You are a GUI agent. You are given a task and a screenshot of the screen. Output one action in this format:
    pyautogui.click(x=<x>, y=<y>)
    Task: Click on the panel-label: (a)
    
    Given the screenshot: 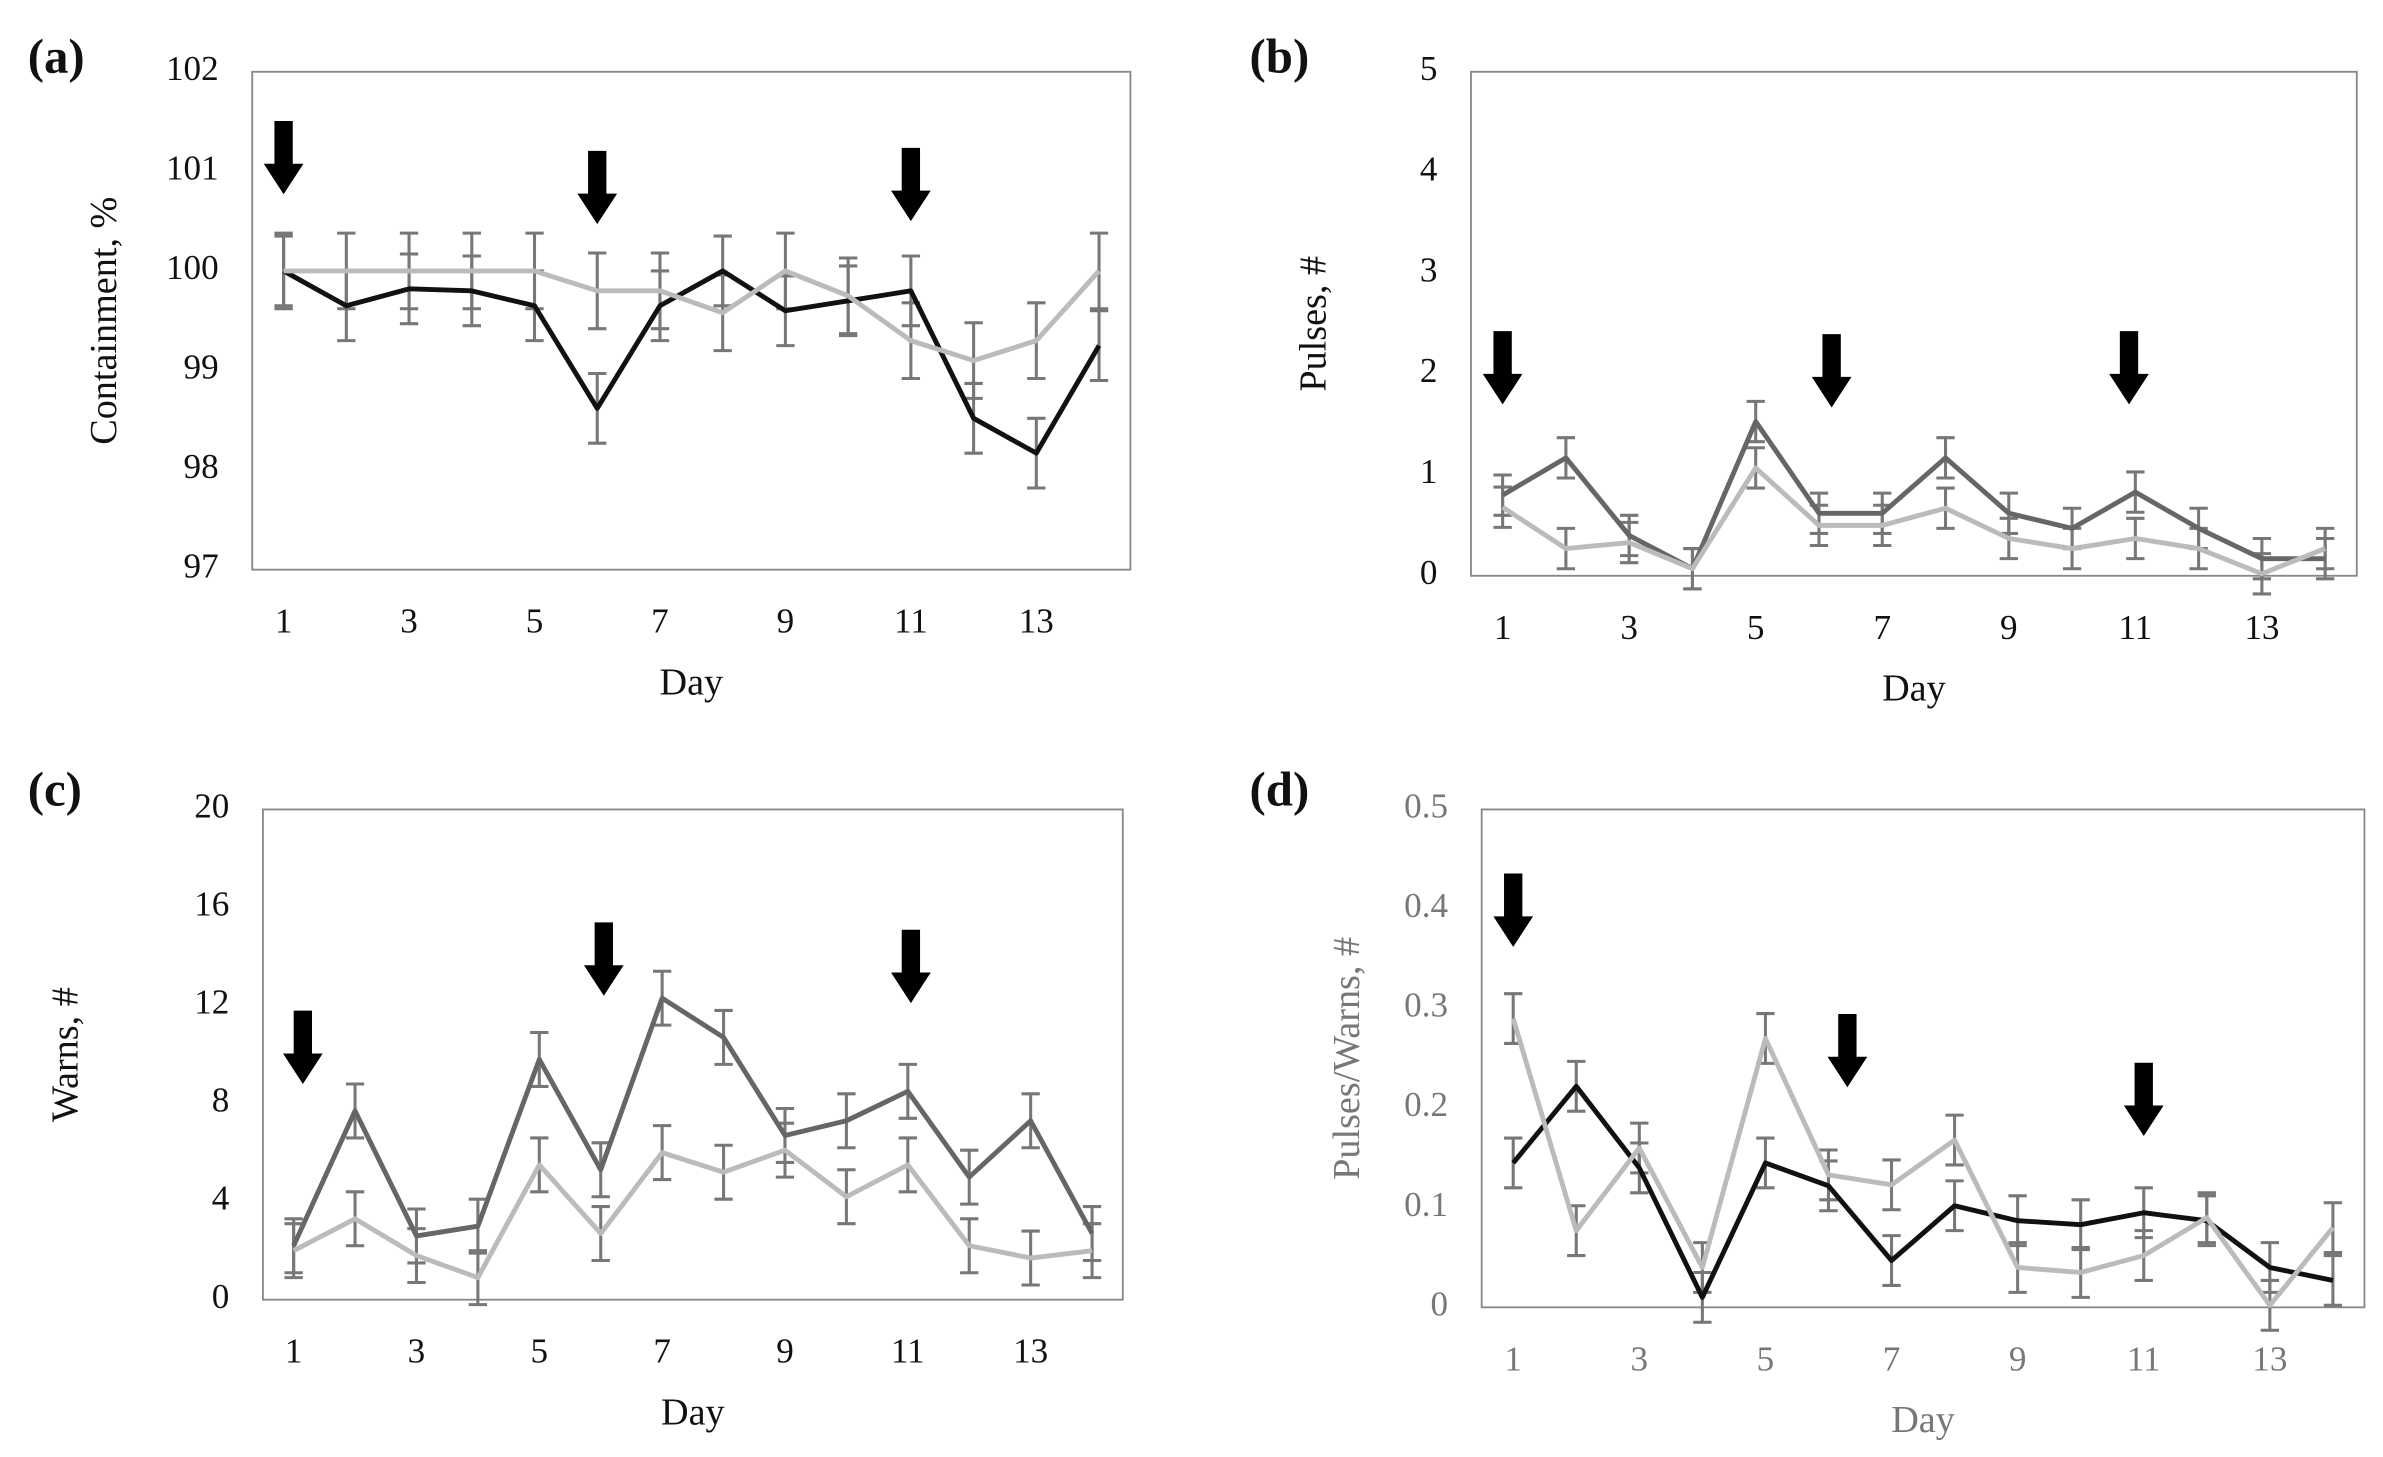 What is the action you would take?
    pyautogui.click(x=56, y=55)
    